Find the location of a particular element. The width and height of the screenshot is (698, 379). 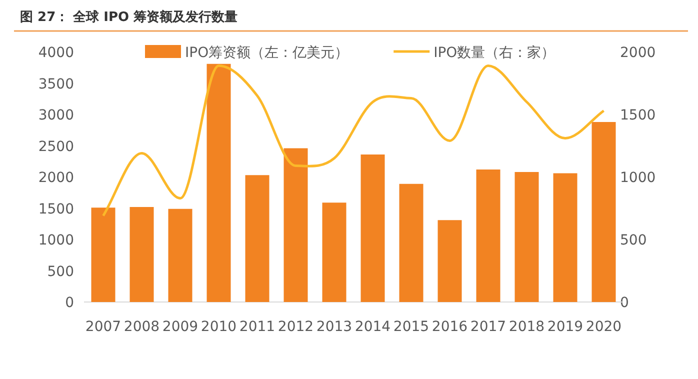

y-tick-label: 500 is located at coordinates (60, 272).